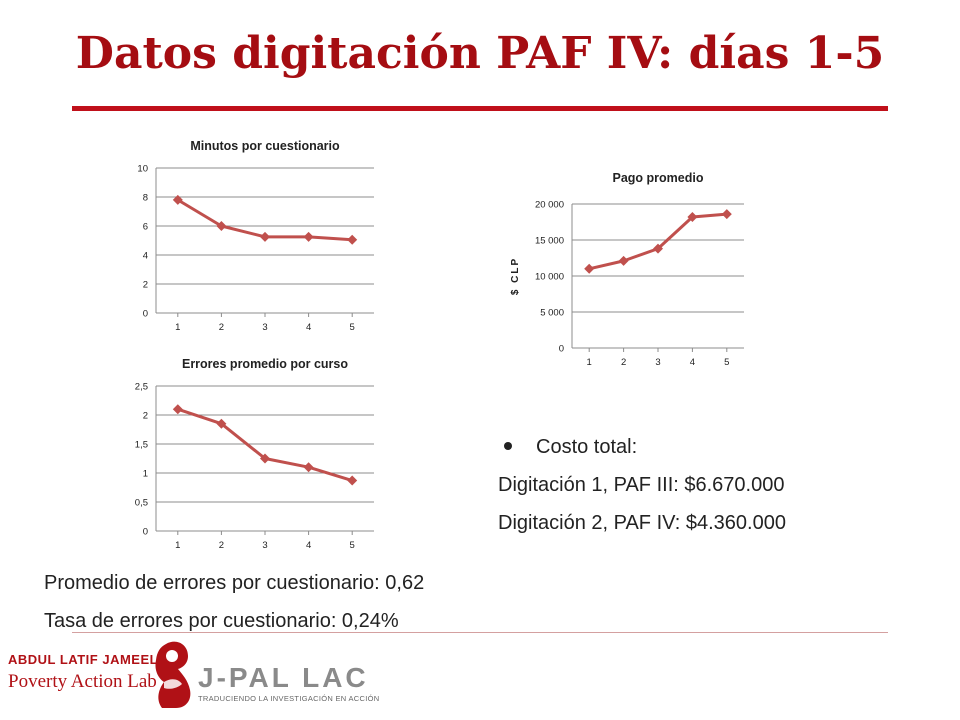 Image resolution: width=960 pixels, height=720 pixels. I want to click on bullet-text: Costo total:, so click(587, 447).